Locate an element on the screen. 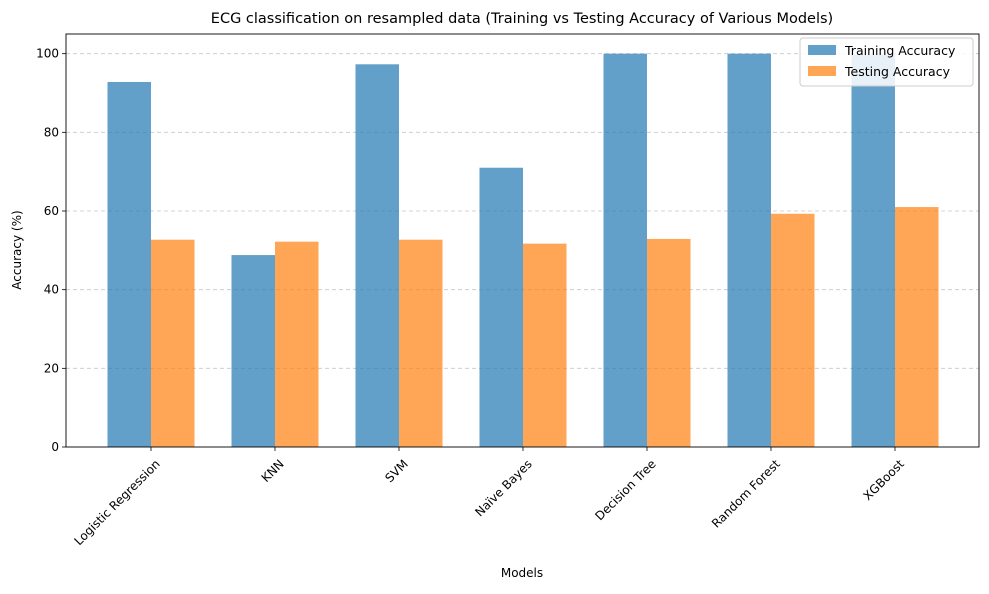  y-tick-label: 0 is located at coordinates (55, 447).